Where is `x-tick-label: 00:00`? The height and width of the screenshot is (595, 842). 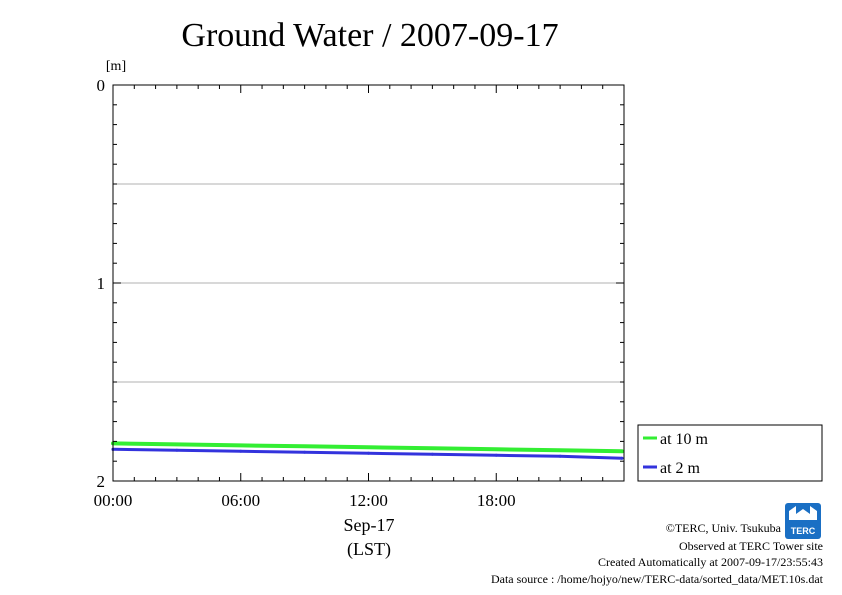
x-tick-label: 00:00 is located at coordinates (113, 500).